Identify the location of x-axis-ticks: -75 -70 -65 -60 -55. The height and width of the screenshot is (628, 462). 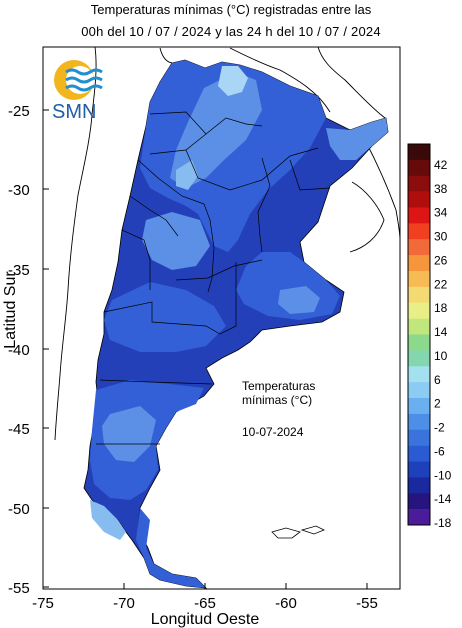
(205, 597).